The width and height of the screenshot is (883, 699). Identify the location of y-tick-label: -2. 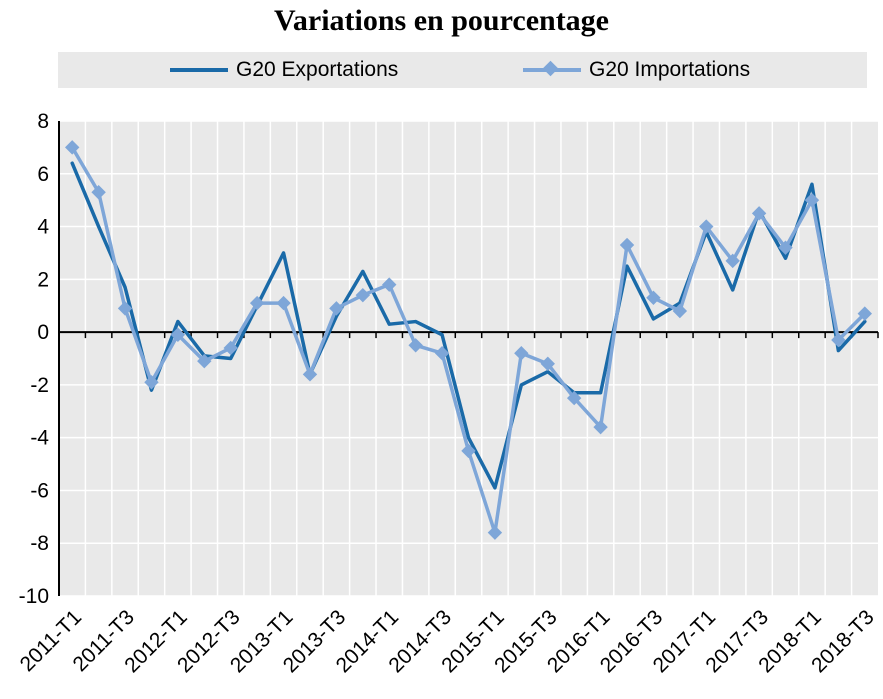
(39, 385).